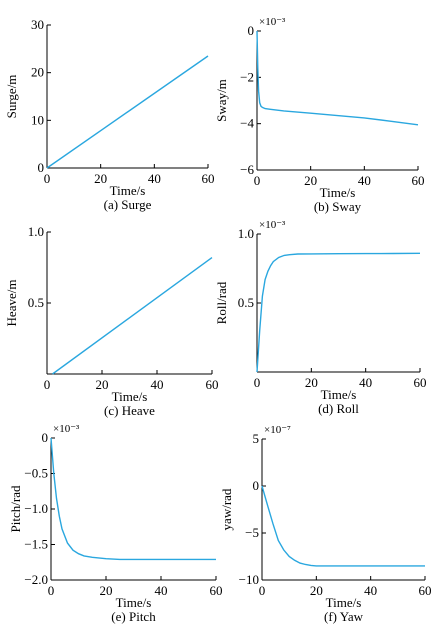 The height and width of the screenshot is (628, 446). What do you see at coordinates (277, 430) in the screenshot?
I see `exponent-label: ×10⁻⁷` at bounding box center [277, 430].